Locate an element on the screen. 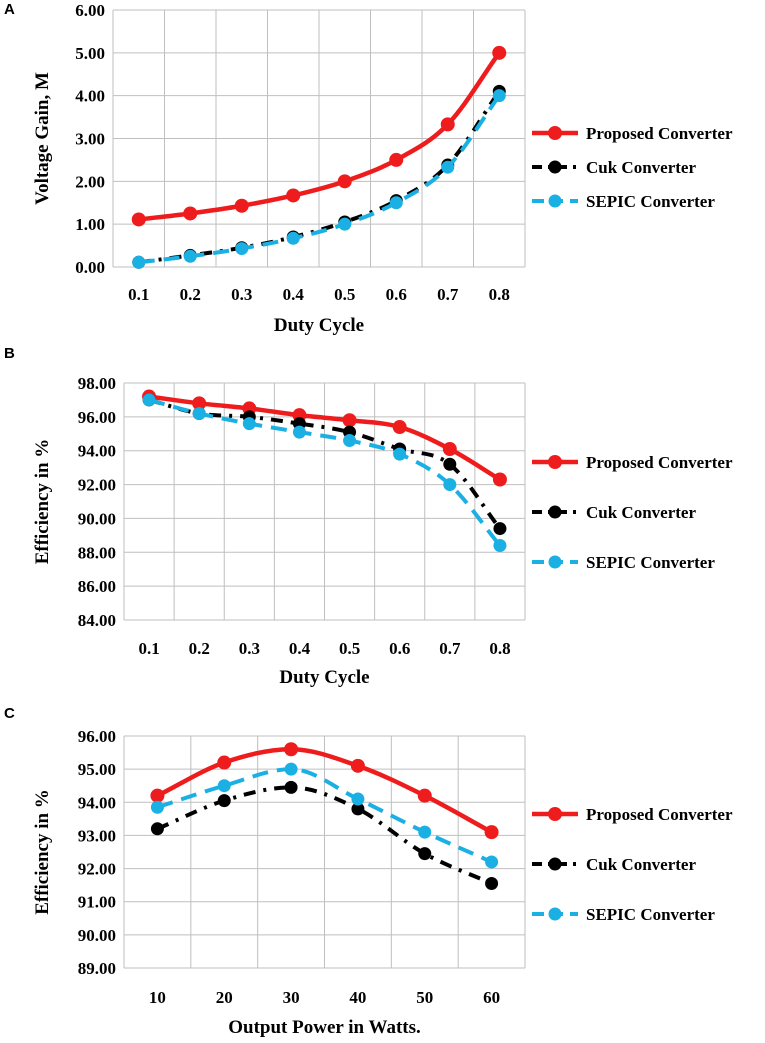  y-tick-label: 86.00 is located at coordinates (97, 586).